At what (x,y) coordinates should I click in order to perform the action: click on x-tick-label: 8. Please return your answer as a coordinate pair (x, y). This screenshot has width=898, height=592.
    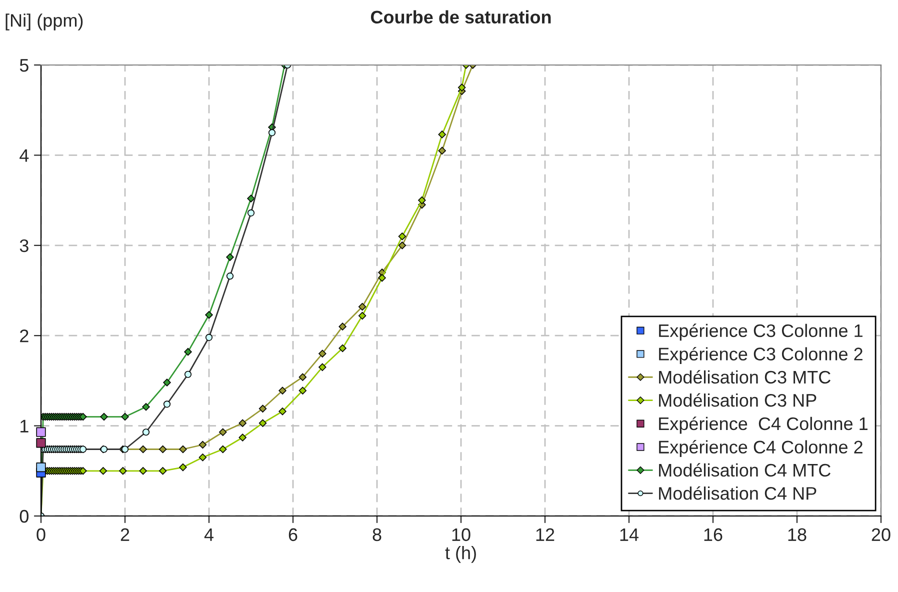
    Looking at the image, I should click on (377, 535).